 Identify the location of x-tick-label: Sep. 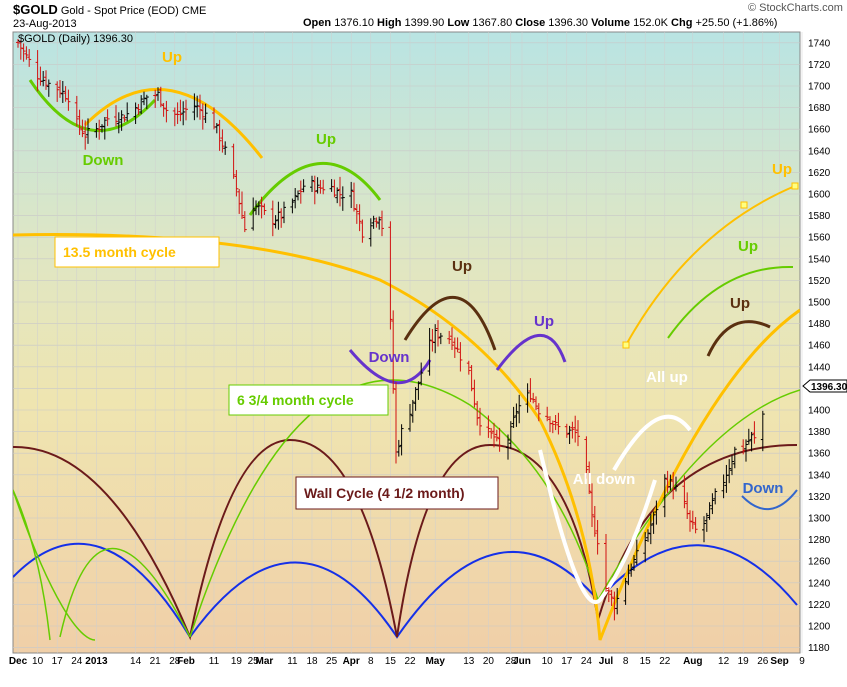
(779, 661).